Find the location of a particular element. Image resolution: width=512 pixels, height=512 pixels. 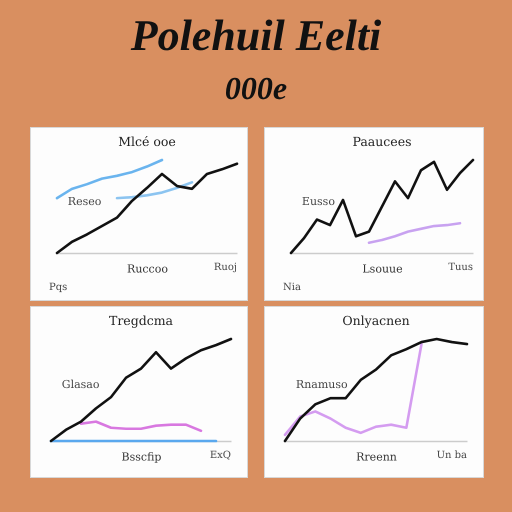

chart-title: Onlyacnen is located at coordinates (376, 320).